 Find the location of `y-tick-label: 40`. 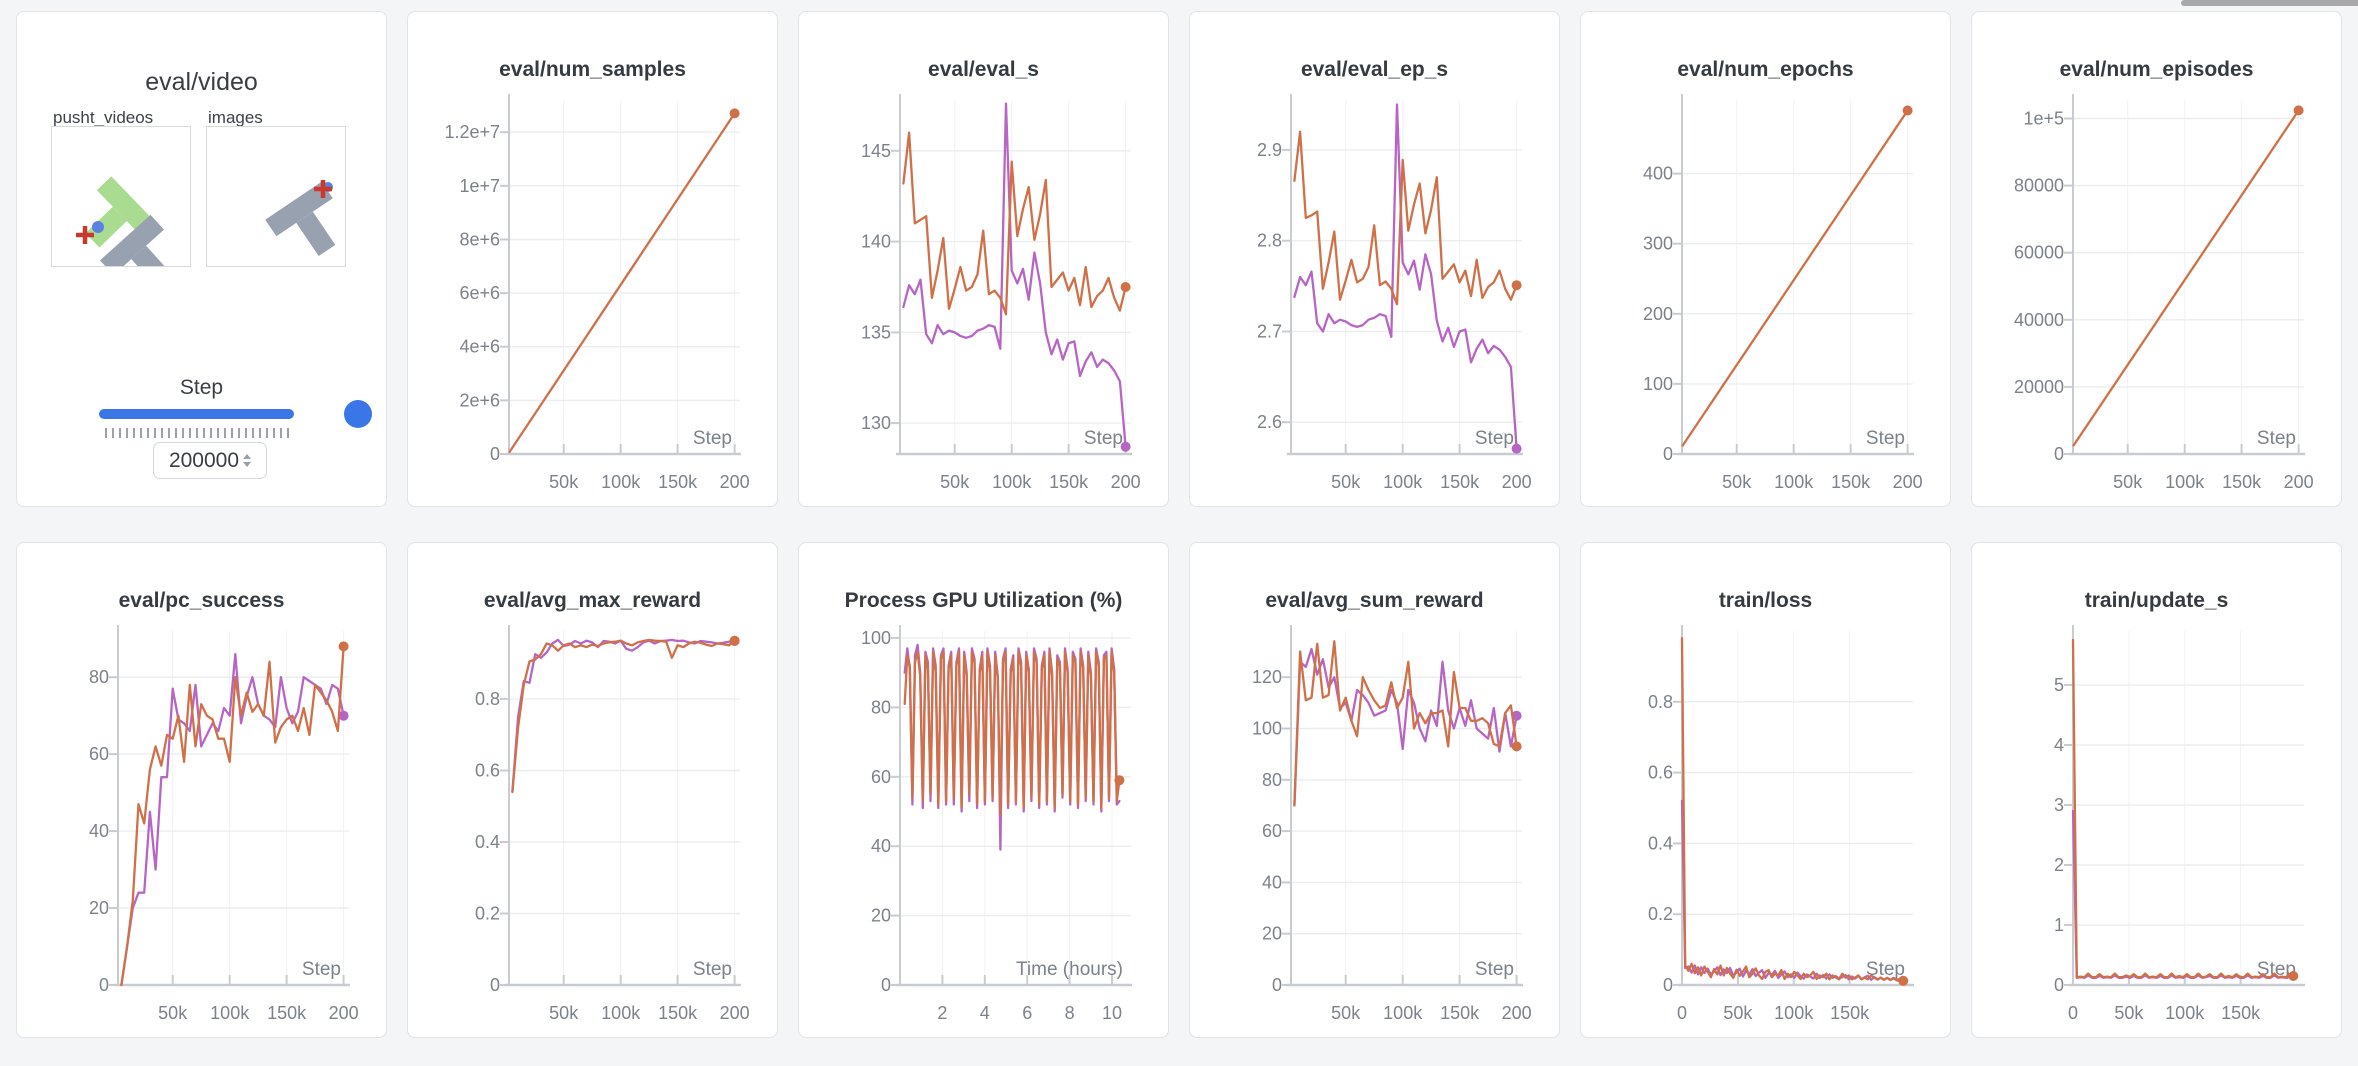

y-tick-label: 40 is located at coordinates (881, 846).